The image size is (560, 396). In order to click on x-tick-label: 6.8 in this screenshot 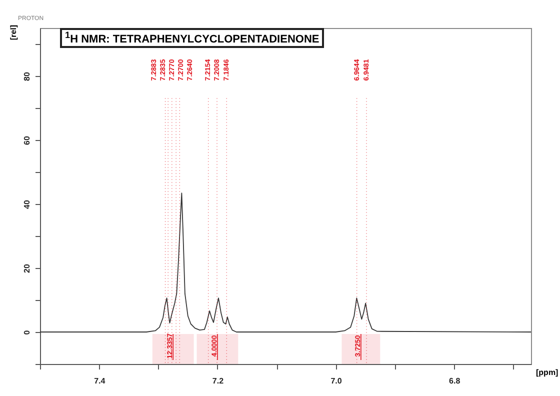, I will do `click(455, 381)`.